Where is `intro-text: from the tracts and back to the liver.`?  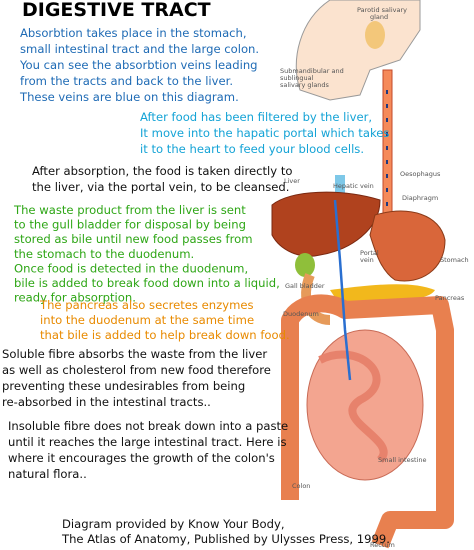 intro-text: from the tracts and back to the liver. is located at coordinates (126, 81).